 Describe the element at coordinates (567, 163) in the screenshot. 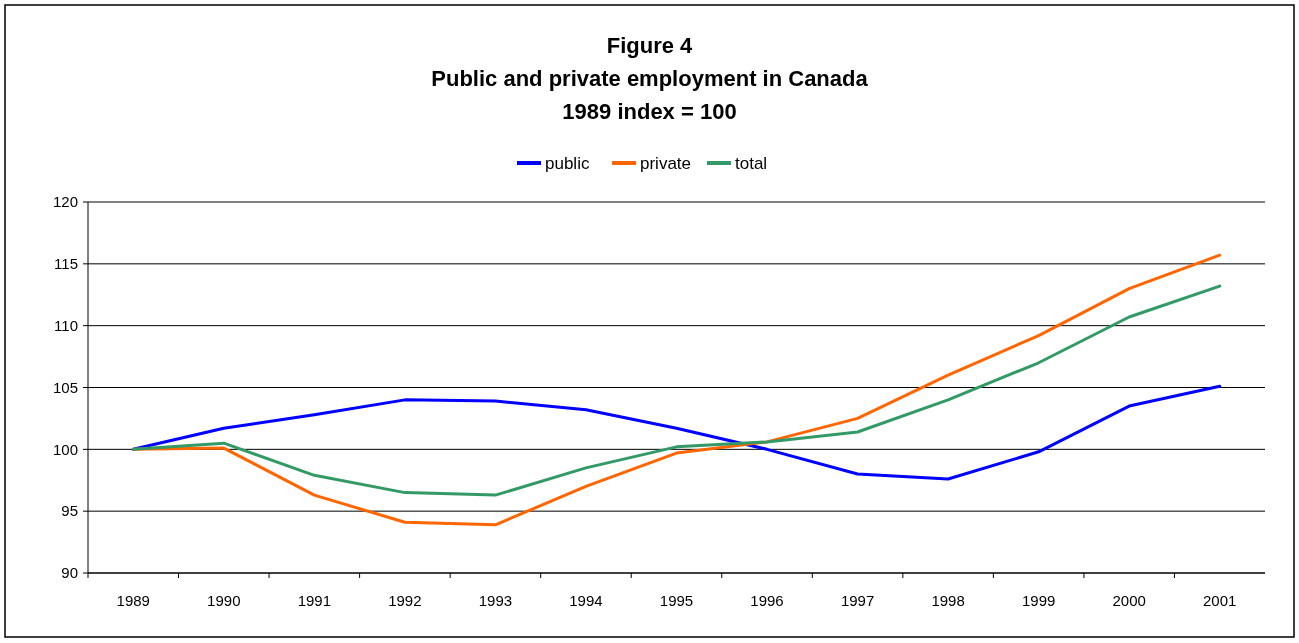

I see `legend-label: public` at that location.